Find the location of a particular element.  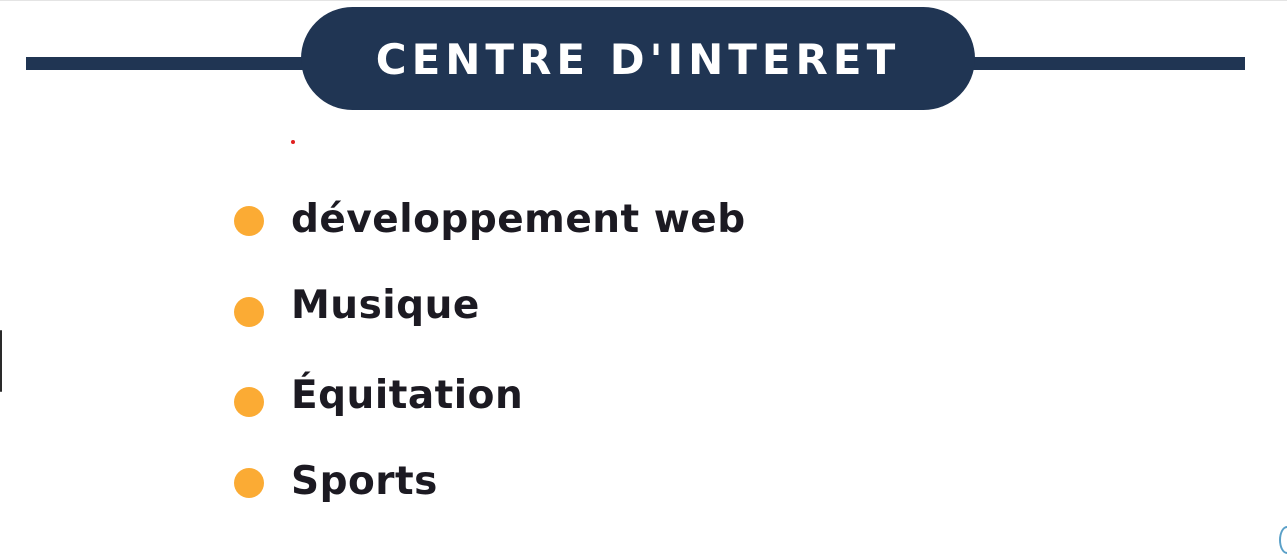

header-rule-right is located at coordinates (1097, 63).